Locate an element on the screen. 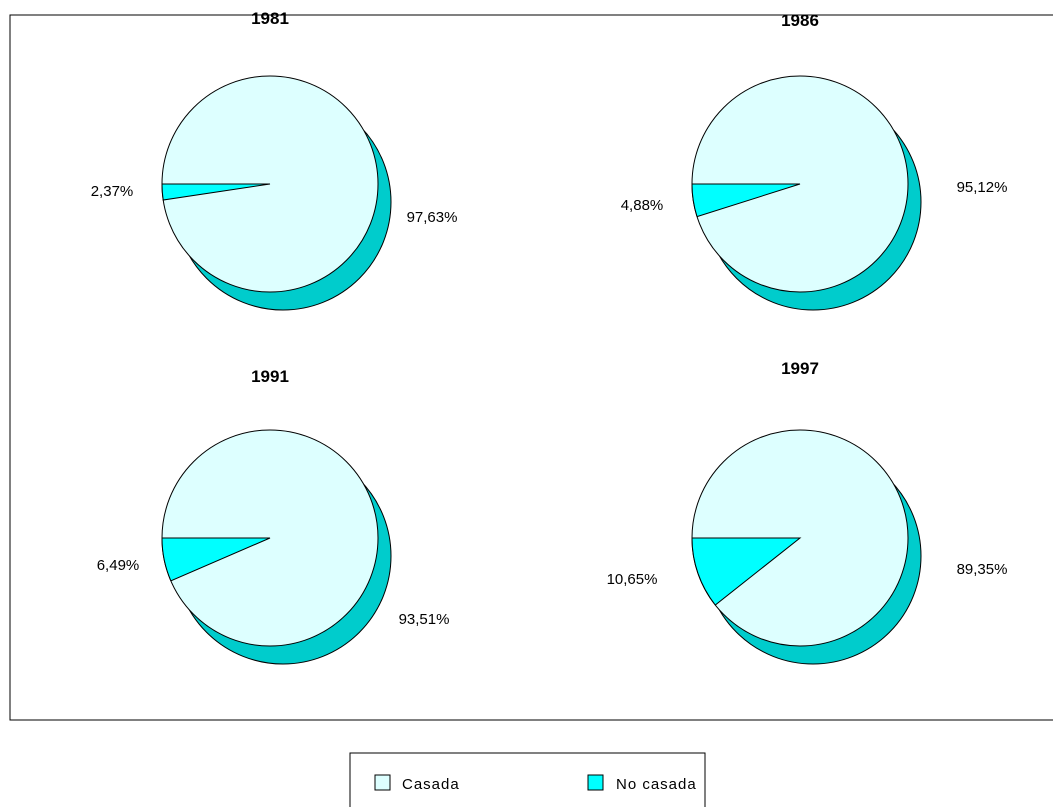  legend: Casada No casada is located at coordinates (527, 779).